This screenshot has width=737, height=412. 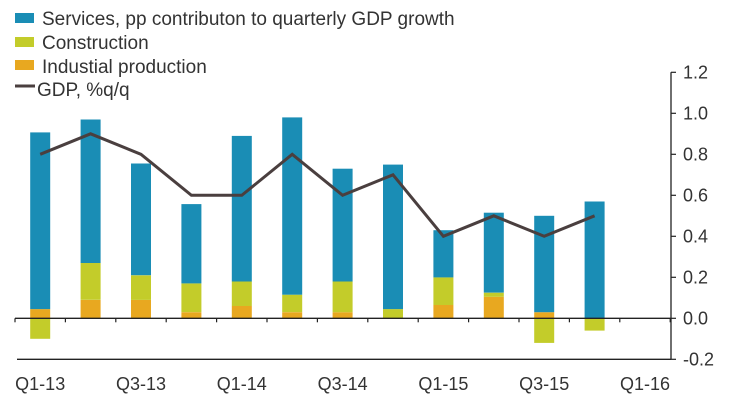 I want to click on y-tick-label: 1.2, so click(x=695, y=72).